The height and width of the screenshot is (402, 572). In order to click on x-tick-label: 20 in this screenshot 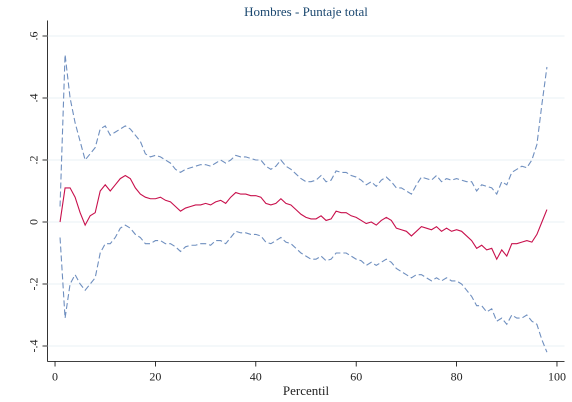, I will do `click(155, 376)`.